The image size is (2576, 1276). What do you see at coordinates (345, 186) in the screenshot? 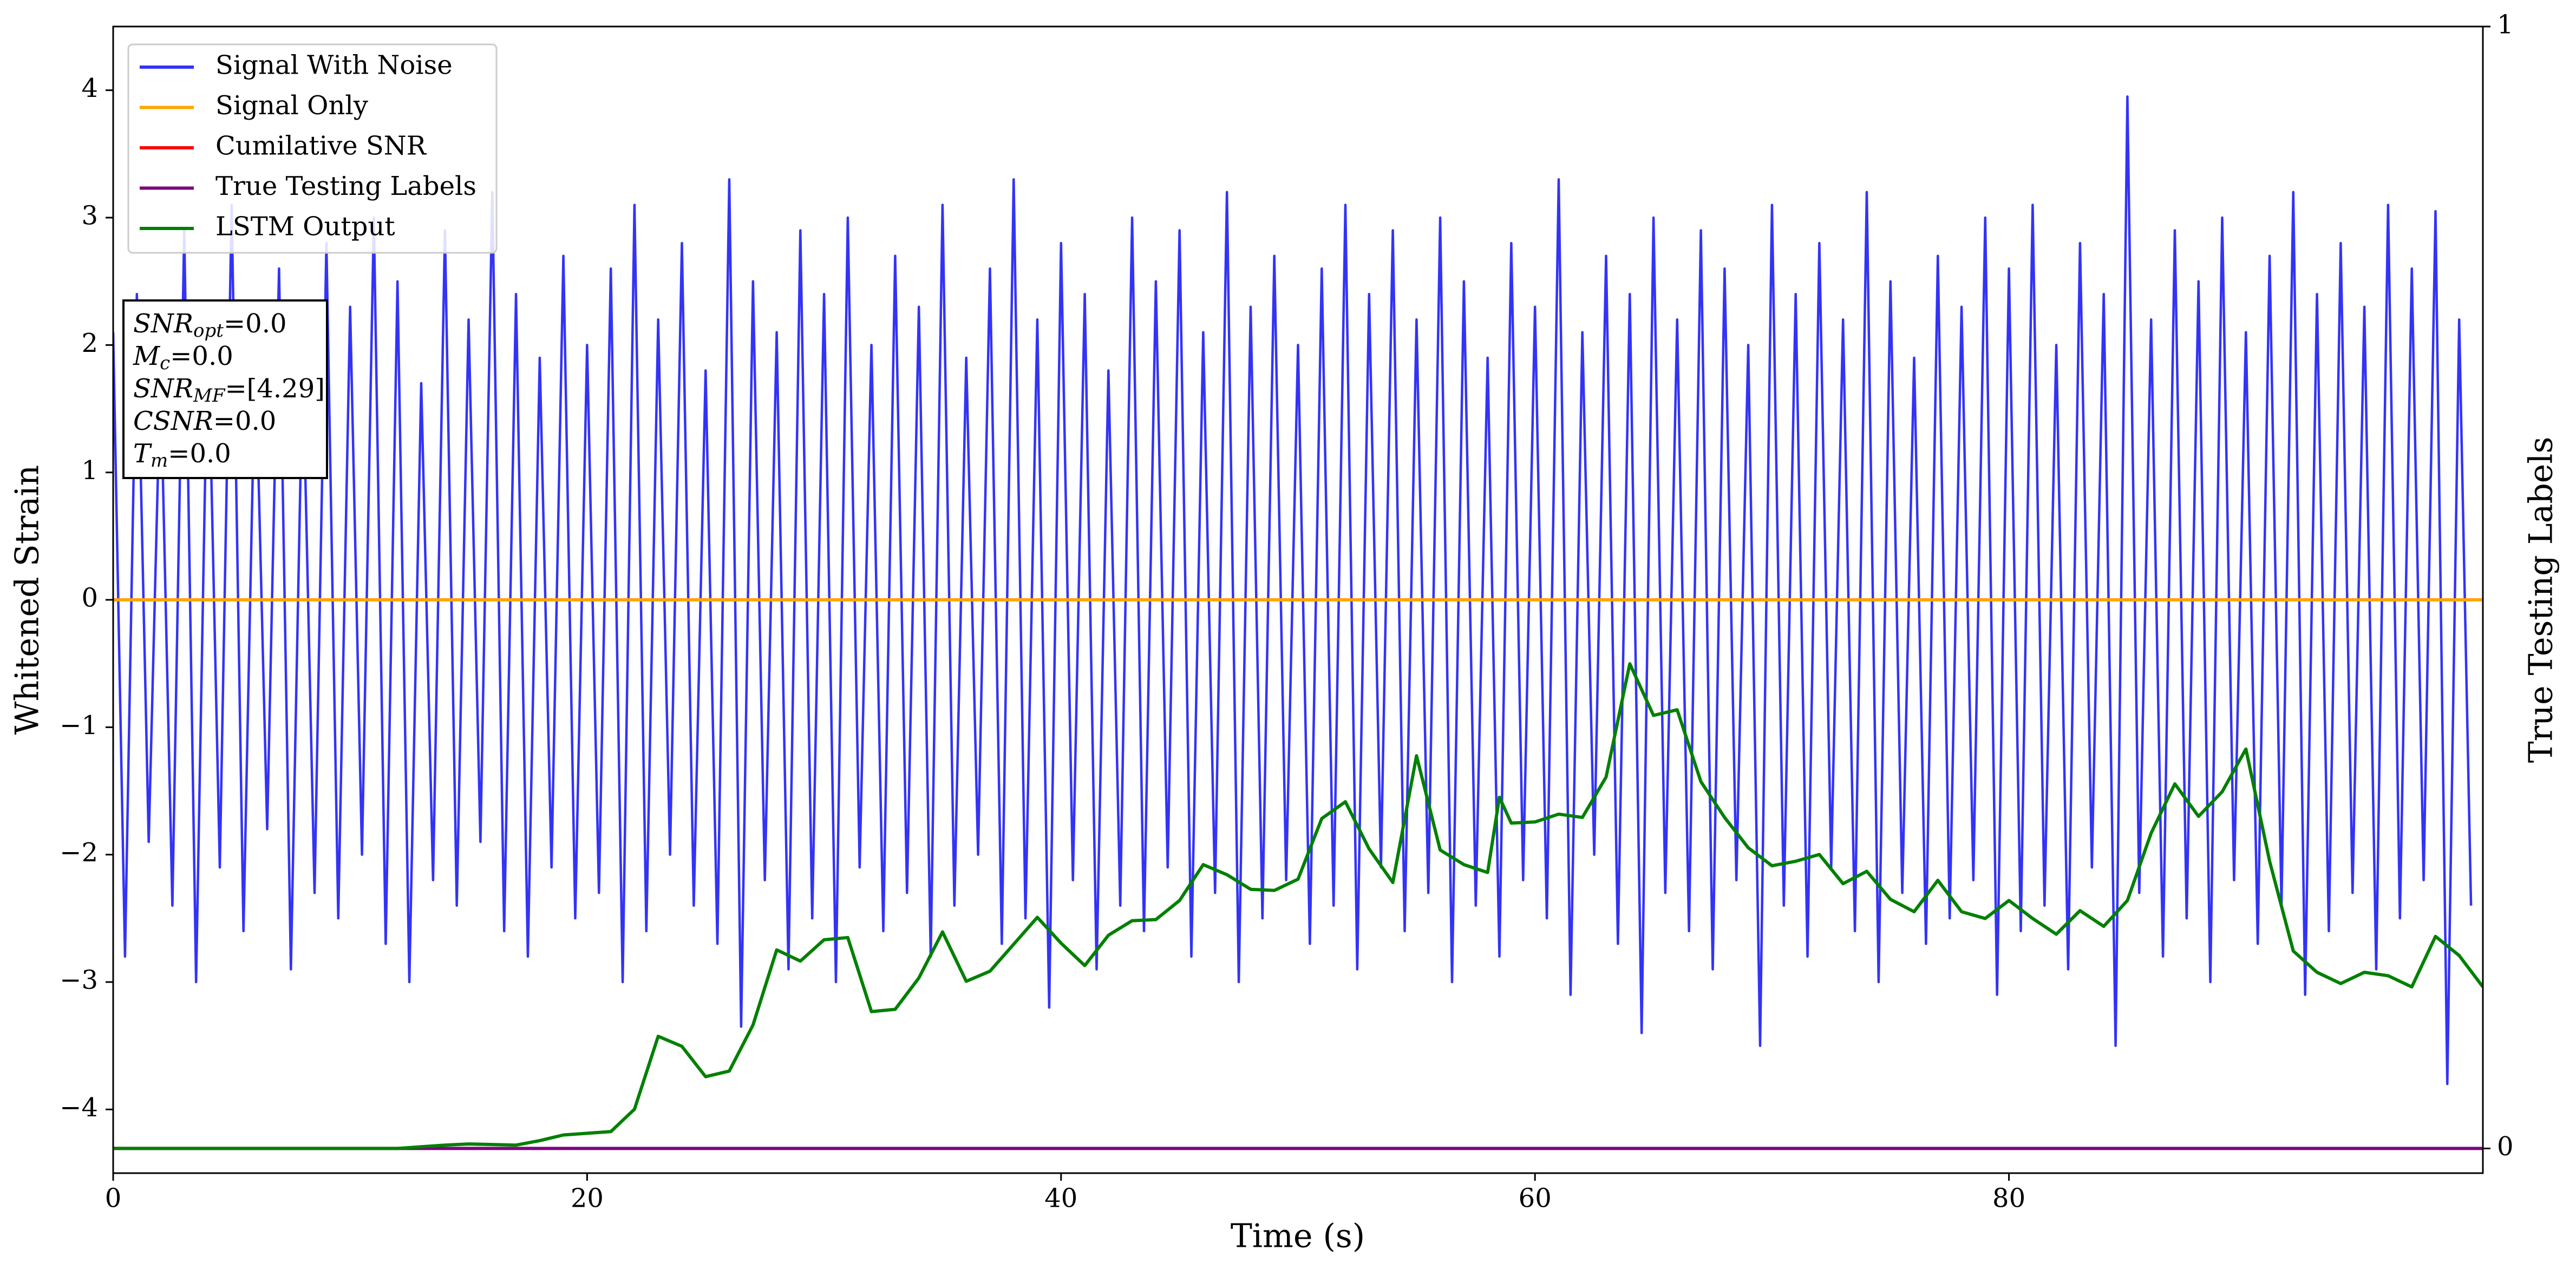
I see `legend-label: True Testing Labels` at bounding box center [345, 186].